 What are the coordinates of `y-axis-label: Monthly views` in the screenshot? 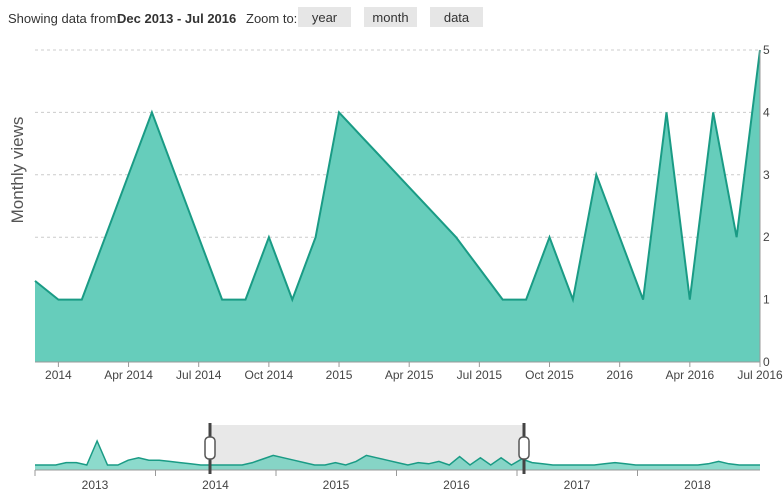 It's located at (17, 170).